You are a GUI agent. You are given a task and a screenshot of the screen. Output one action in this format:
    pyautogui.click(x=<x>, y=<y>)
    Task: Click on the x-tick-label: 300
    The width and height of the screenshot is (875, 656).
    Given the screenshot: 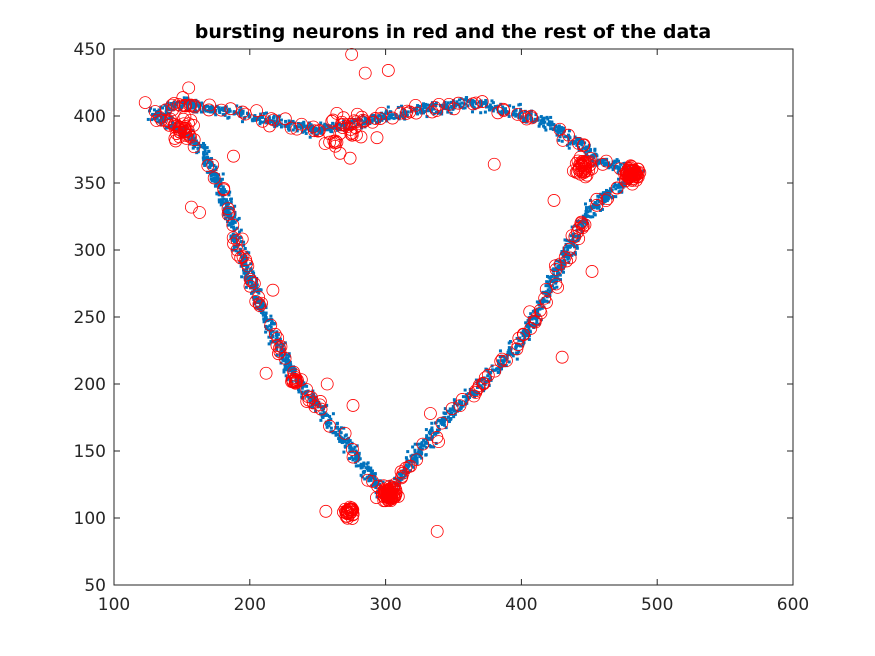 What is the action you would take?
    pyautogui.click(x=385, y=605)
    